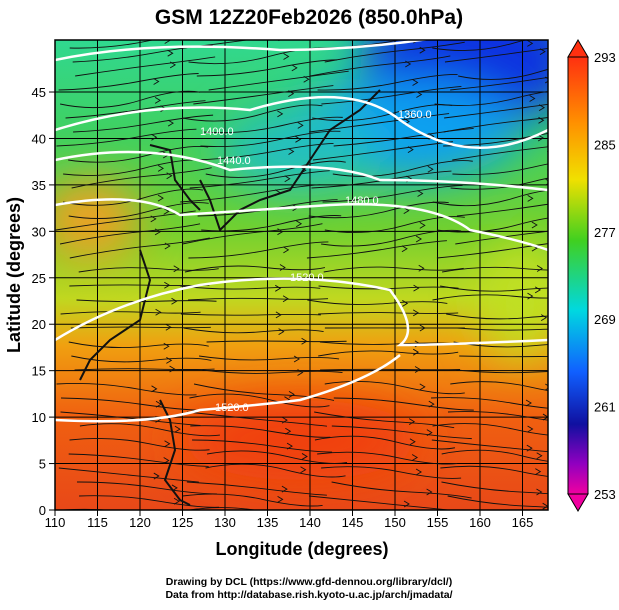 Image resolution: width=619 pixels, height=610 pixels. What do you see at coordinates (225, 522) in the screenshot?
I see `x-tick-label: 130` at bounding box center [225, 522].